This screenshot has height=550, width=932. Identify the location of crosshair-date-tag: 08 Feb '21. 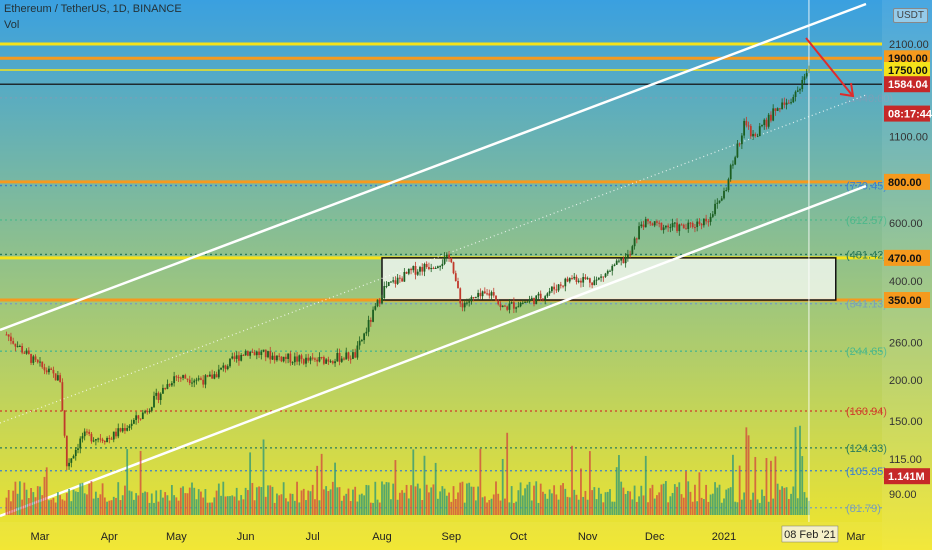
(810, 534).